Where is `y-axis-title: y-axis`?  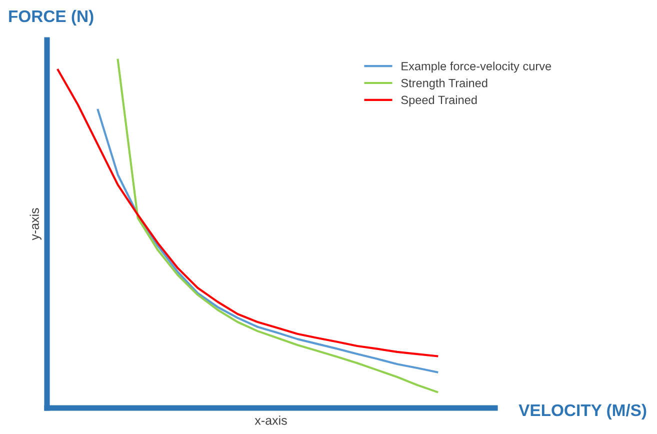 y-axis-title: y-axis is located at coordinates (36, 224).